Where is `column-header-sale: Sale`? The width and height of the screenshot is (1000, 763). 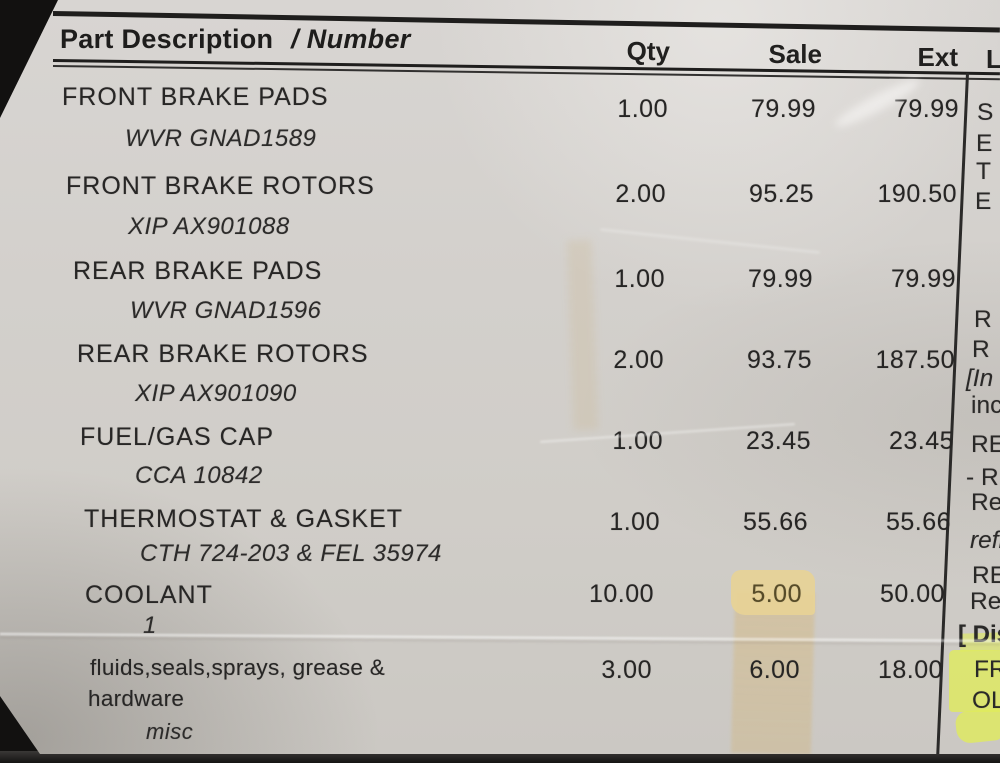
column-header-sale: Sale is located at coordinates (795, 54).